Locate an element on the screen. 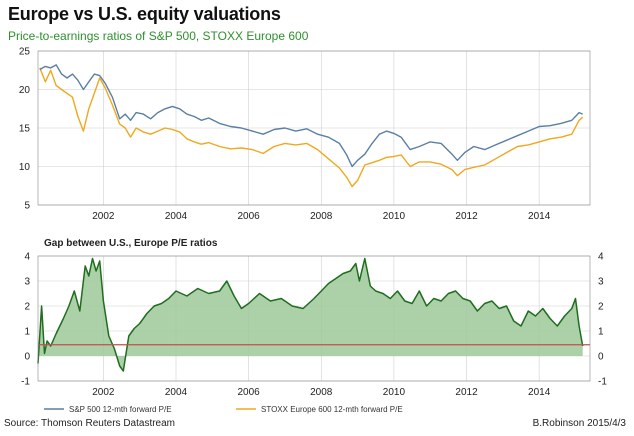 This screenshot has width=634, height=436. bottom-x-tick-labels: 2002 2004 2006 2008 2010 2012 2014 is located at coordinates (321, 392).